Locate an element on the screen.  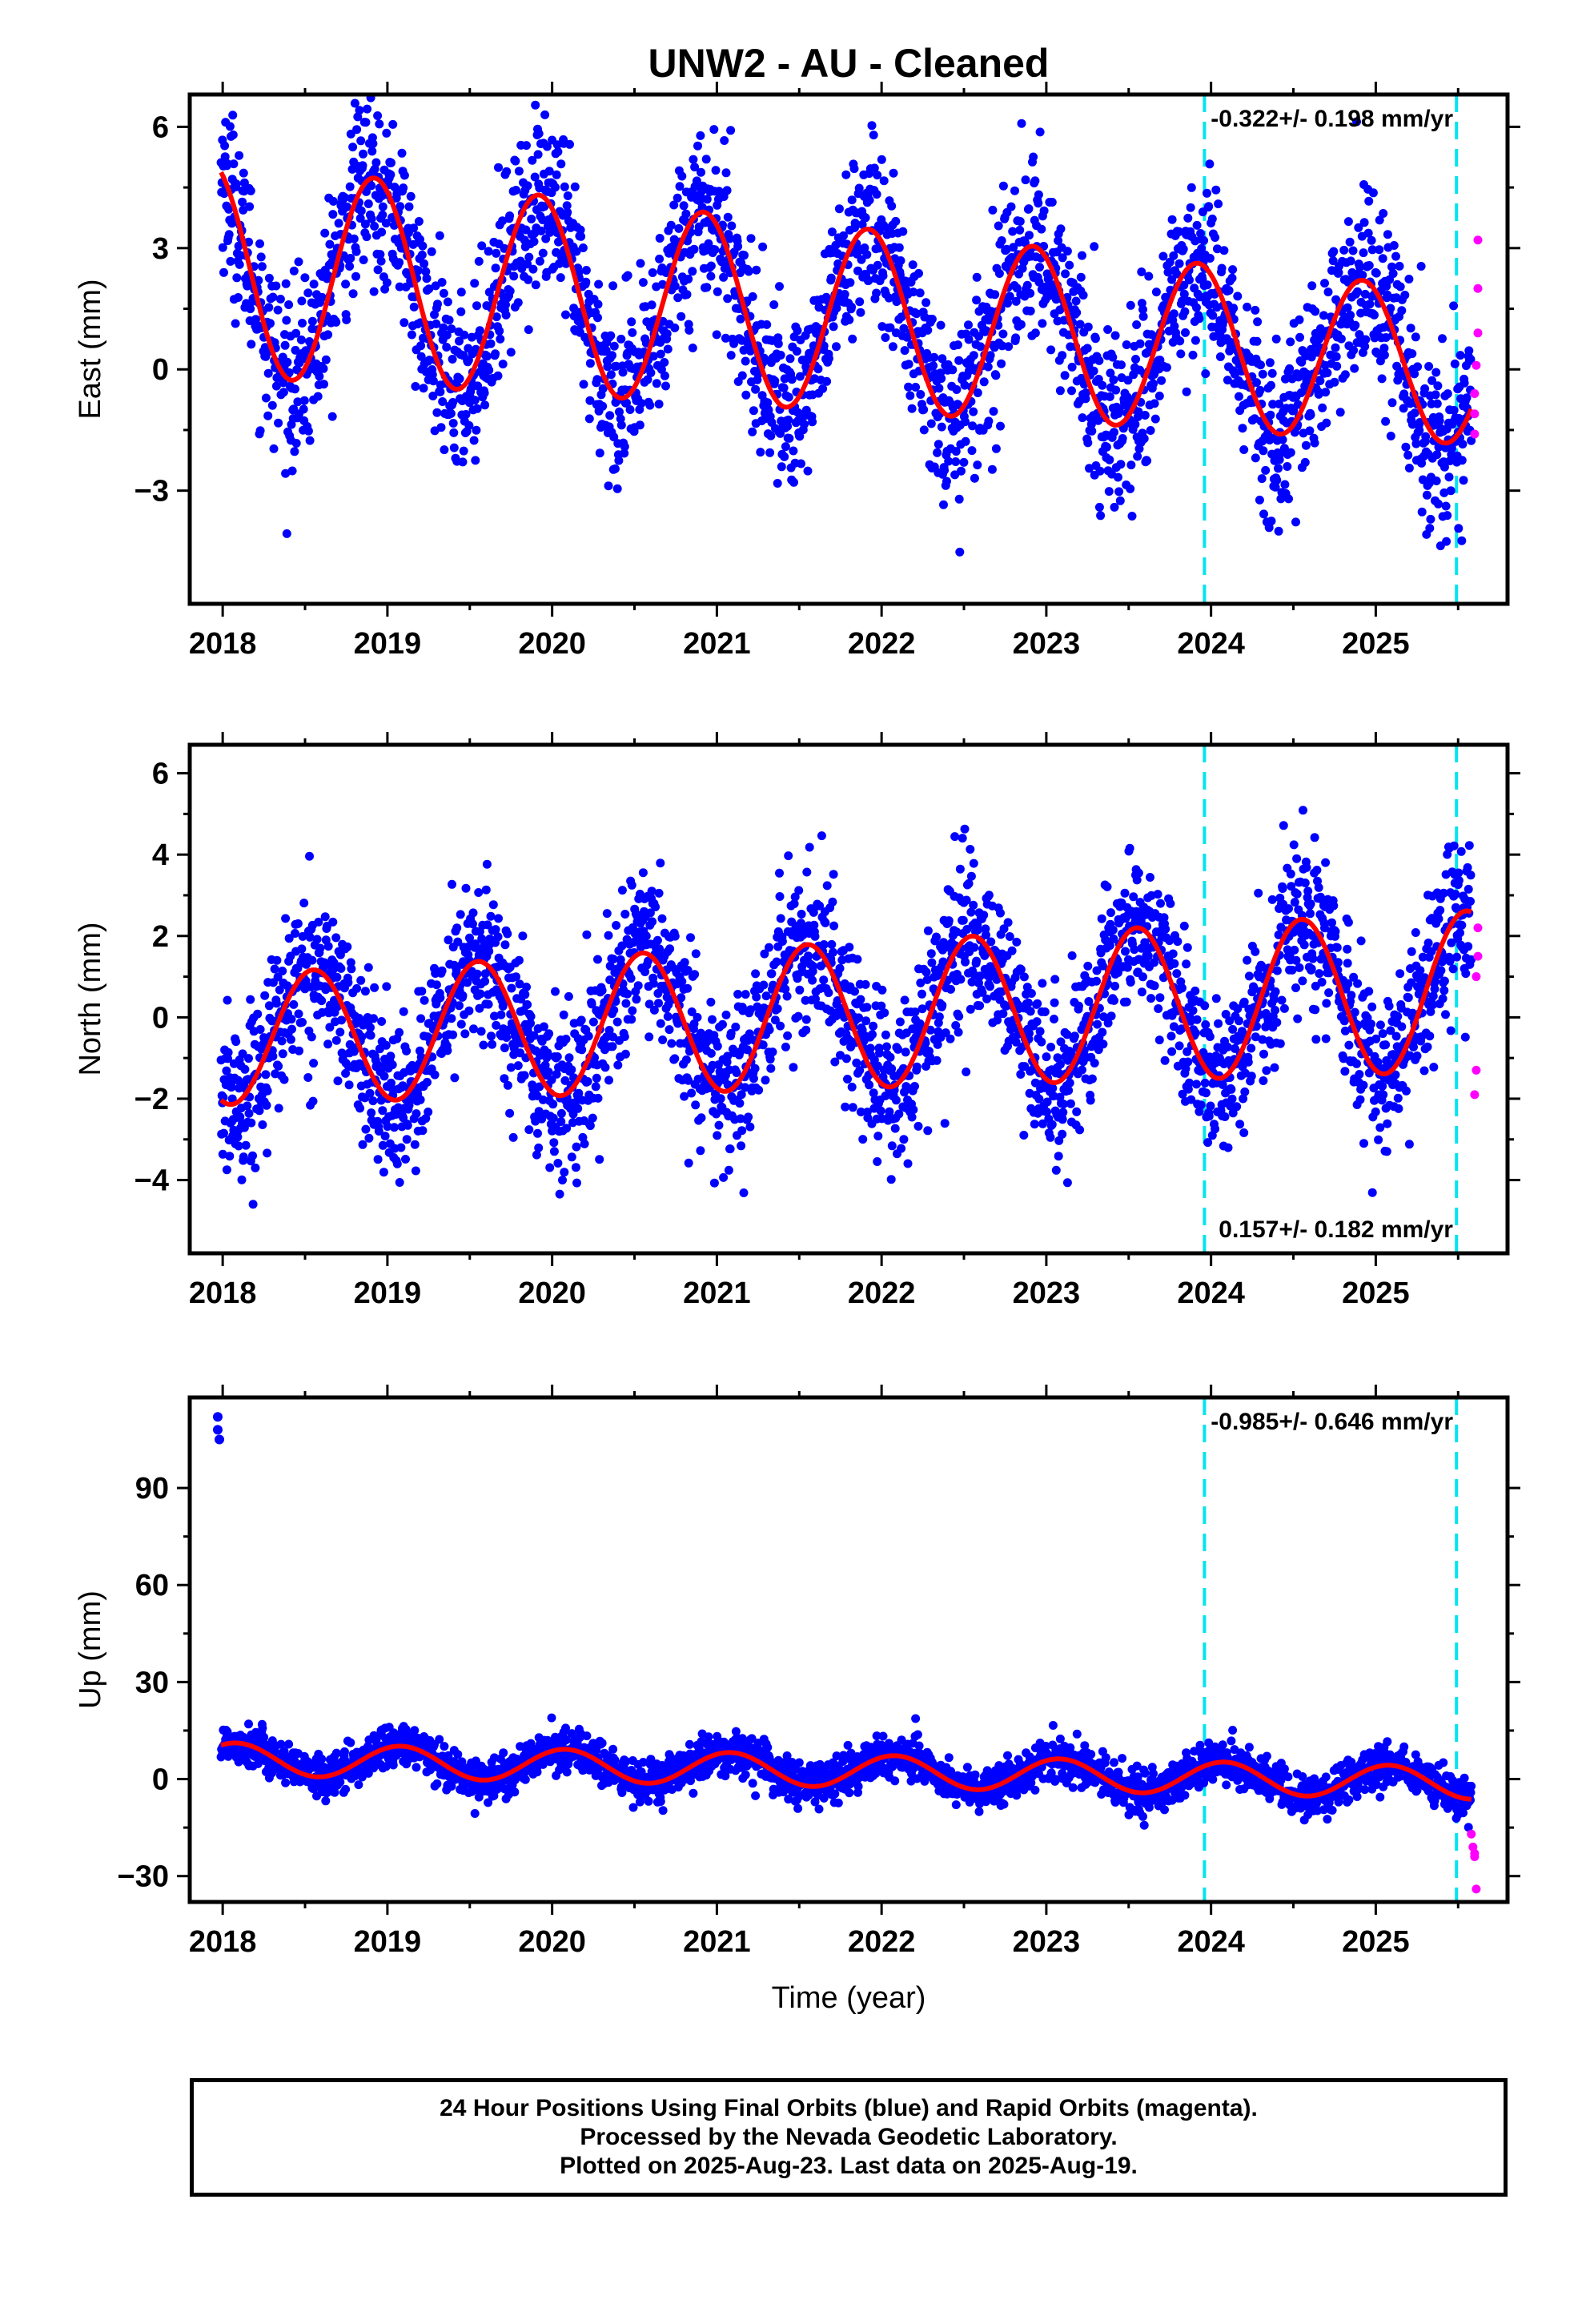
east-final-point-1926 is located at coordinates (1092, 431).